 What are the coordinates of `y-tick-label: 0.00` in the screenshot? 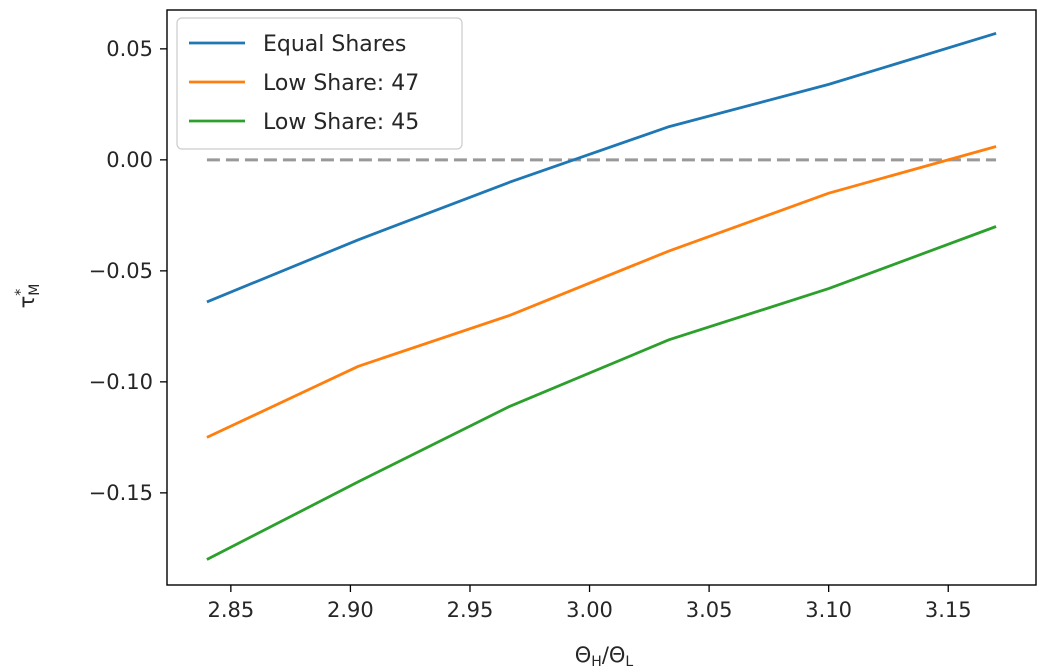 It's located at (129, 160).